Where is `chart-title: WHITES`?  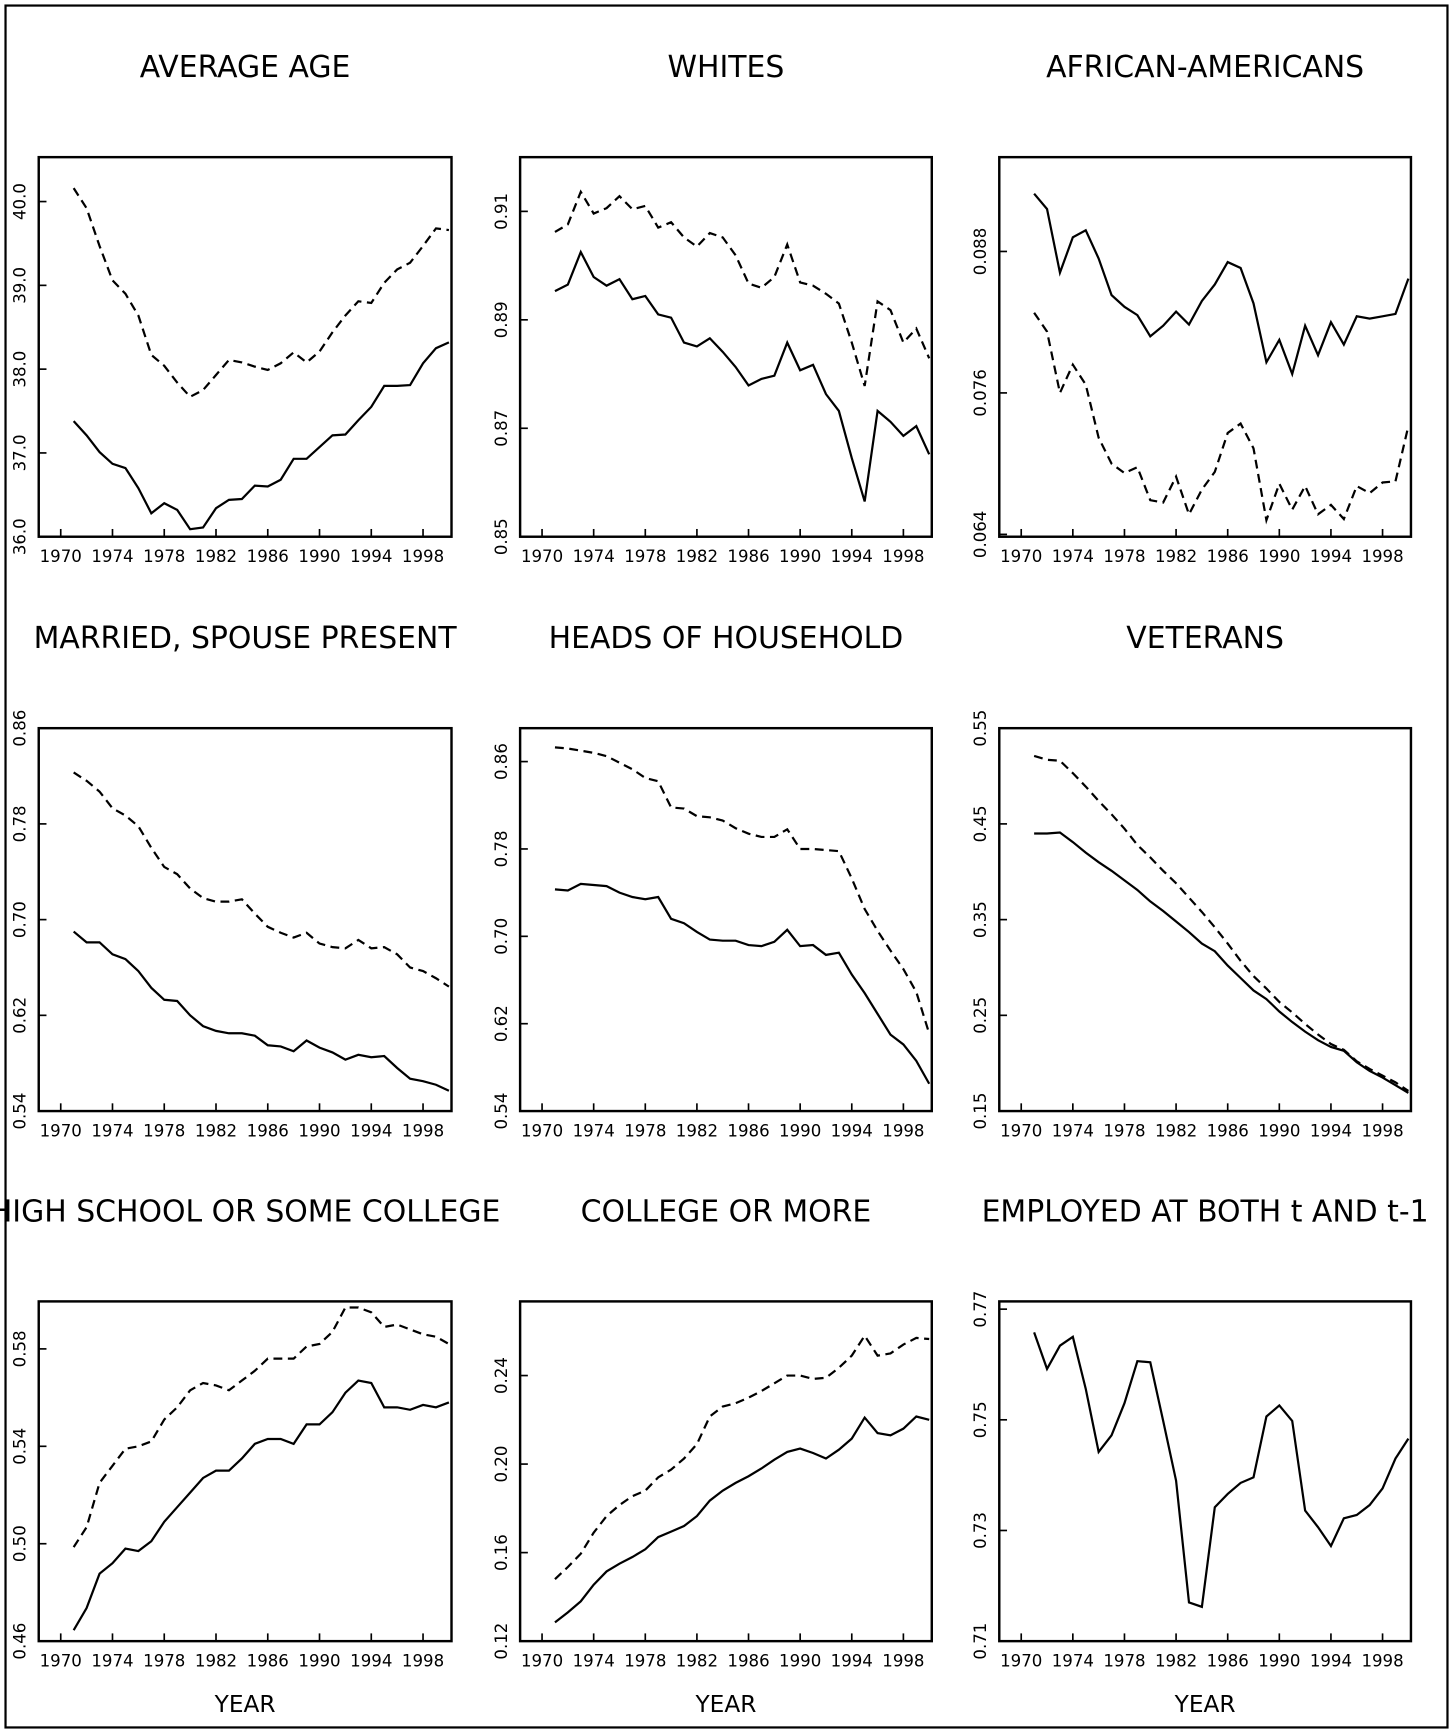 chart-title: WHITES is located at coordinates (726, 67).